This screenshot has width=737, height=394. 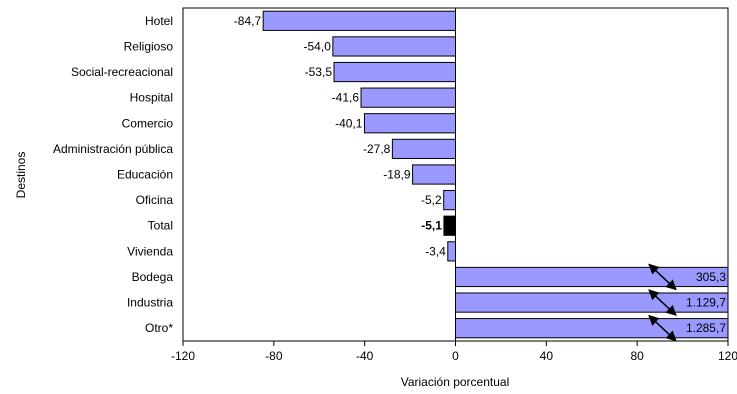 I want to click on value-label-social-recreacional: -53,5, so click(x=319, y=72).